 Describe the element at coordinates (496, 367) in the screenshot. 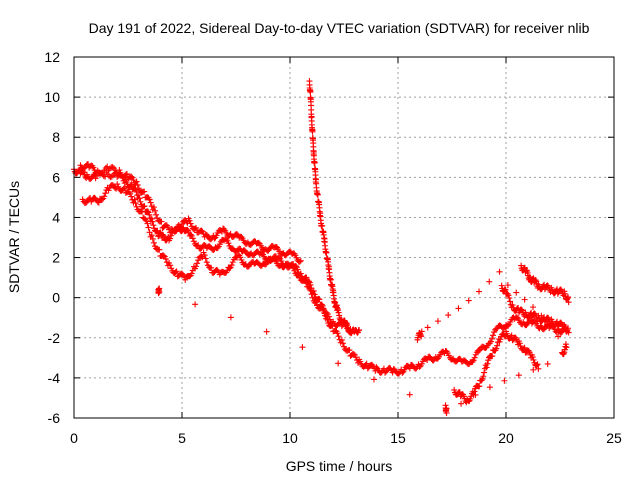

I see `series-late-lower` at that location.